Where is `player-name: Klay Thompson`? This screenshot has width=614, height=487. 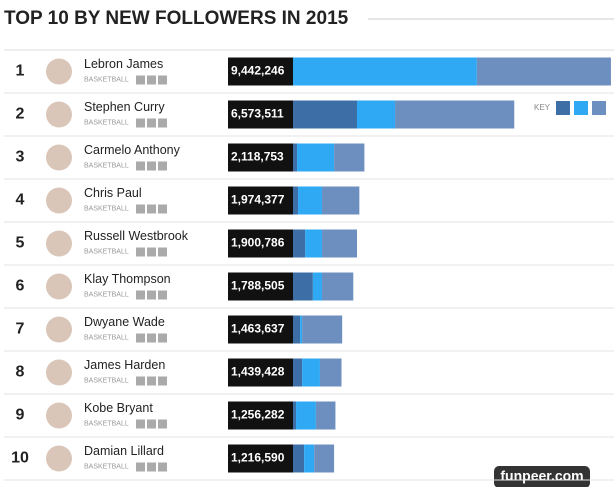
player-name: Klay Thompson is located at coordinates (127, 279).